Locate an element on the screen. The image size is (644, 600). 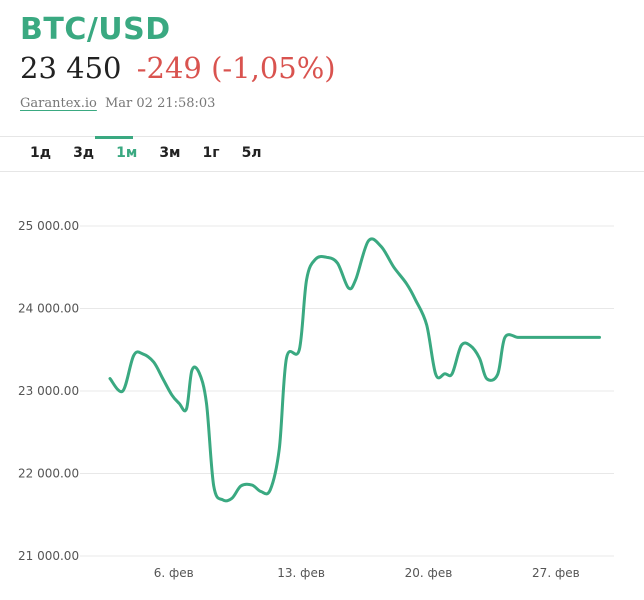
tab-3m: 3м is located at coordinates (170, 153).